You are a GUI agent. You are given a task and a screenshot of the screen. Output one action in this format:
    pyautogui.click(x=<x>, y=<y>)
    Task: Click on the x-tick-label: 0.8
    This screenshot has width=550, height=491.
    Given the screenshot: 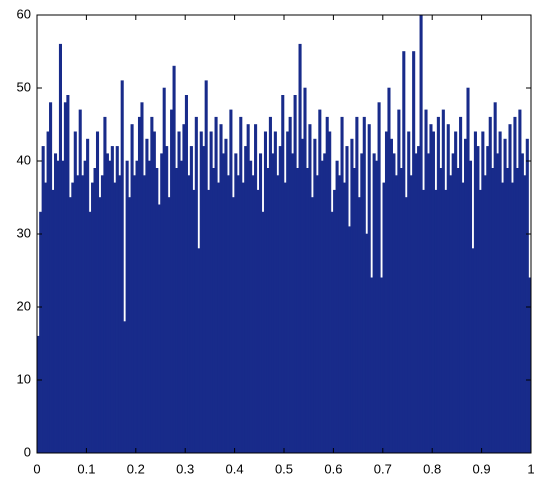 What is the action you would take?
    pyautogui.click(x=432, y=468)
    